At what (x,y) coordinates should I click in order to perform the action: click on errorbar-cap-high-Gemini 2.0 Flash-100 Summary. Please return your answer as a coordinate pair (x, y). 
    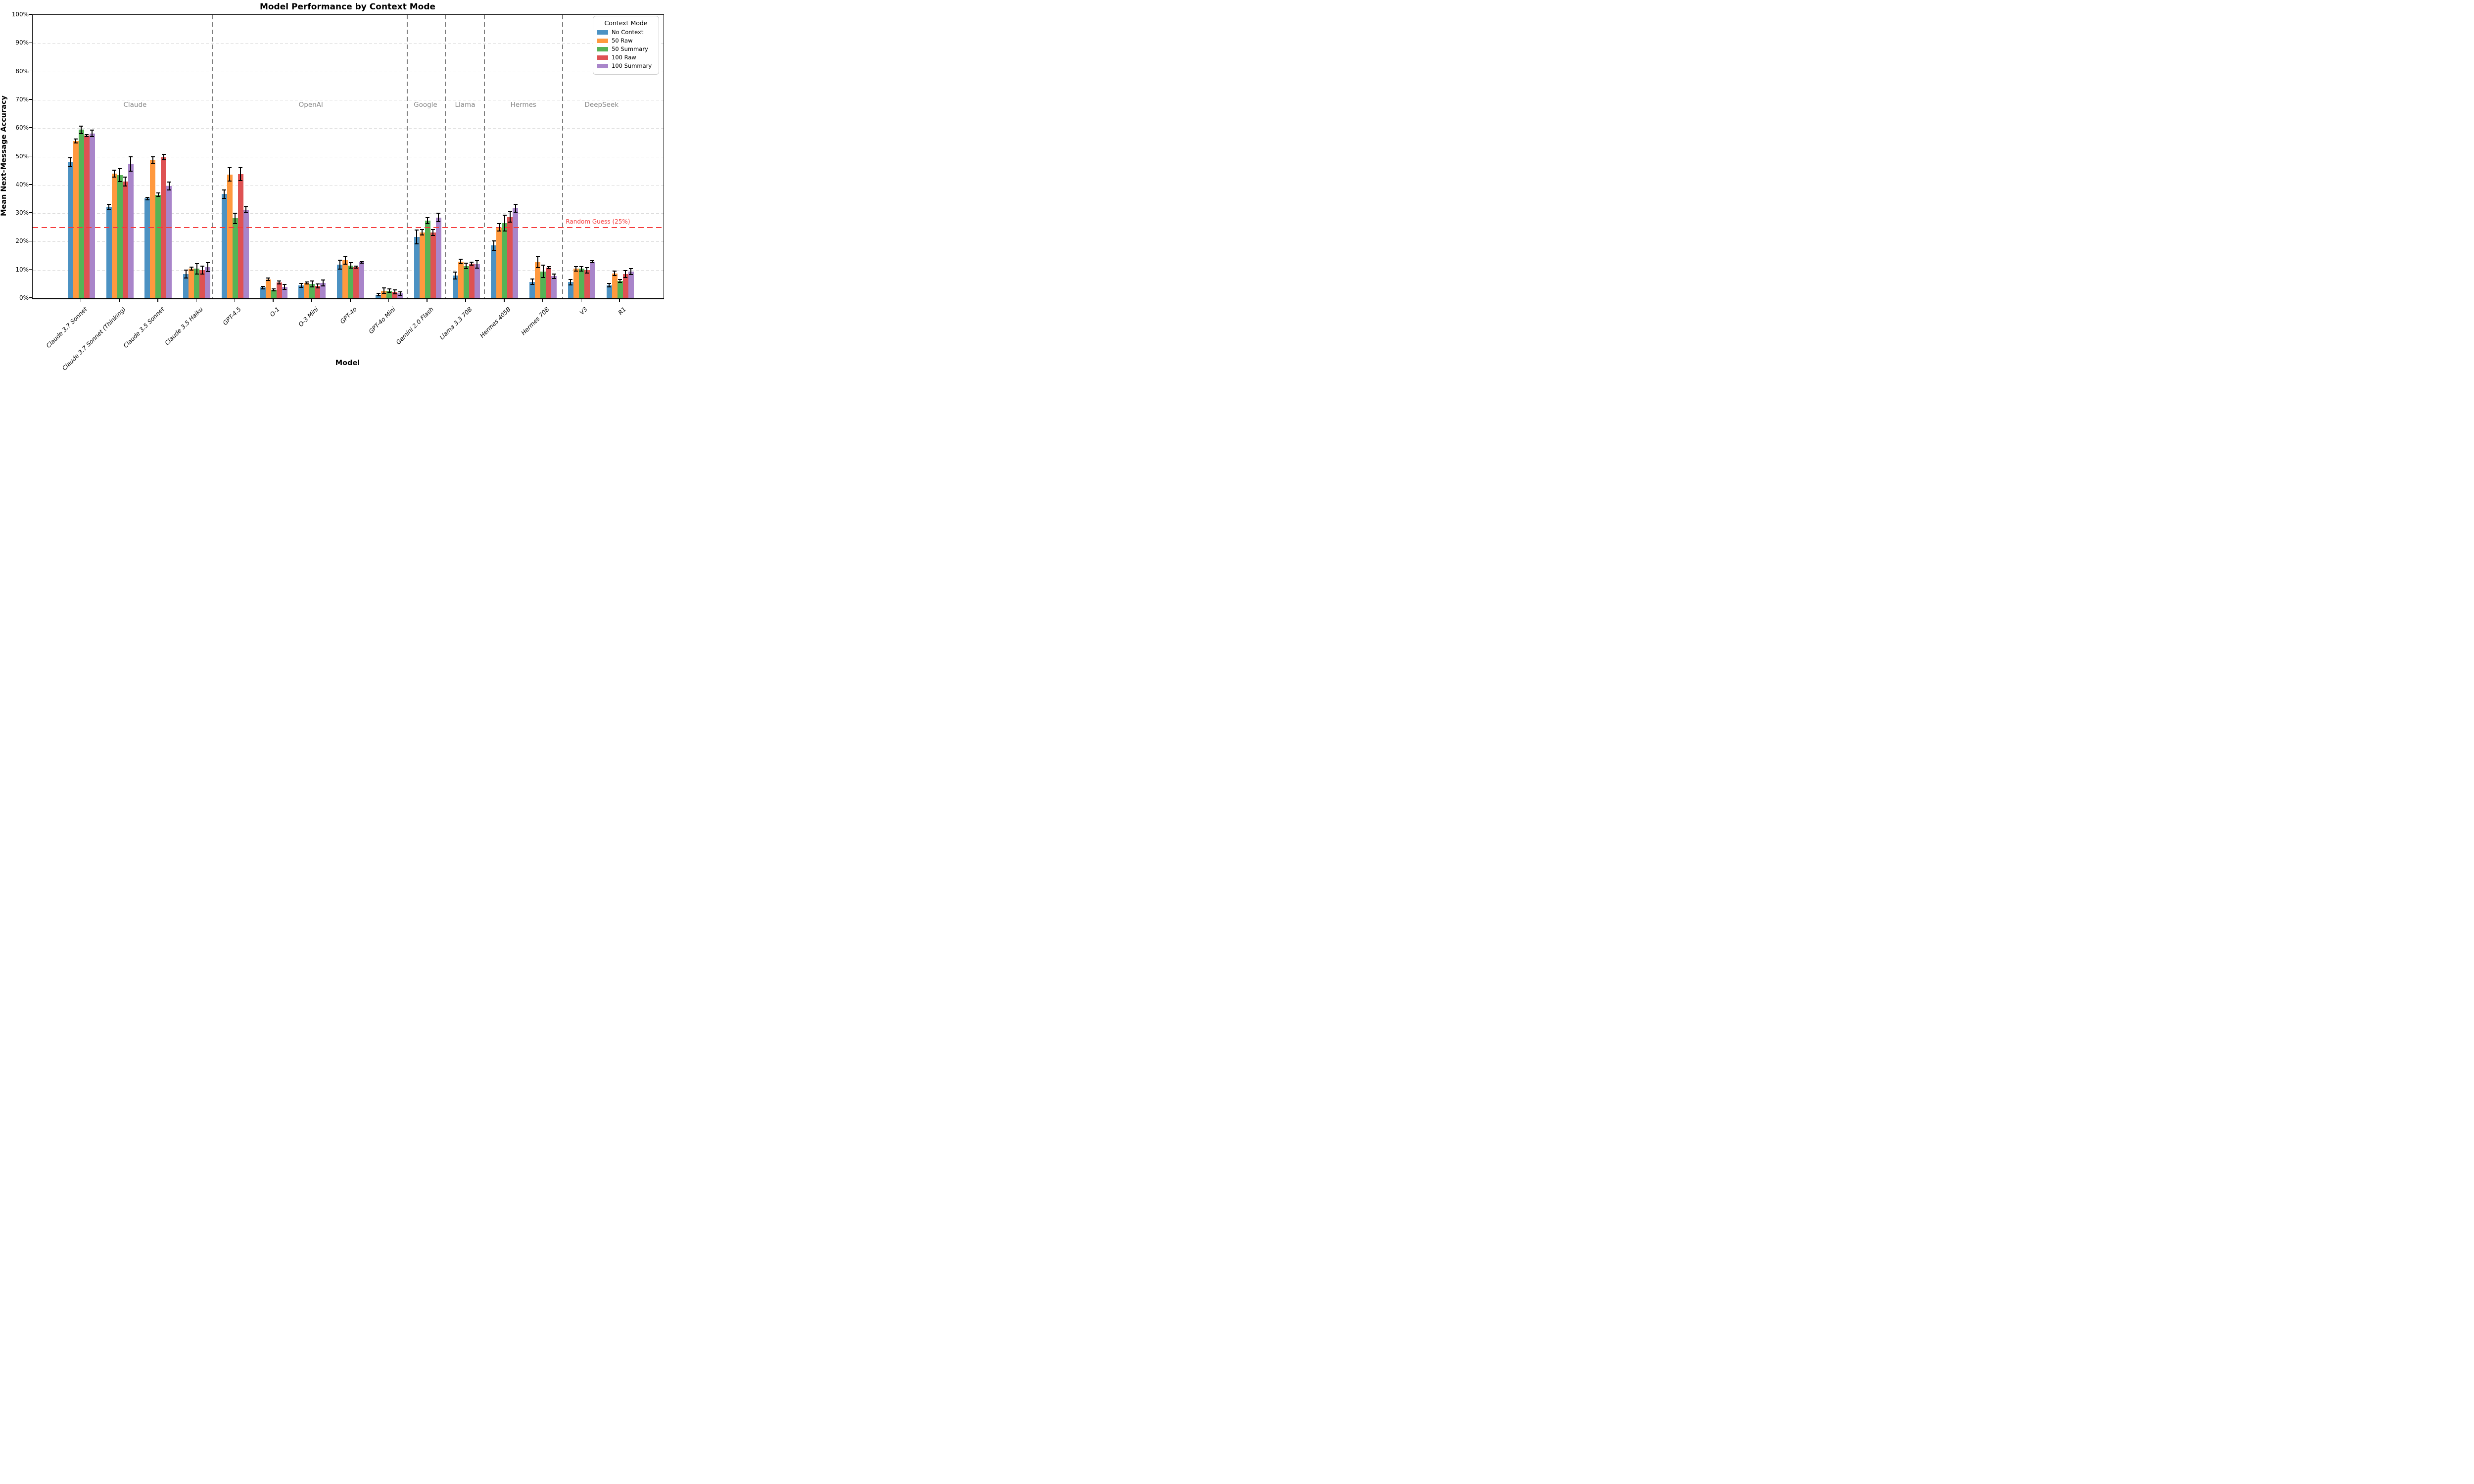
    Looking at the image, I should click on (439, 213).